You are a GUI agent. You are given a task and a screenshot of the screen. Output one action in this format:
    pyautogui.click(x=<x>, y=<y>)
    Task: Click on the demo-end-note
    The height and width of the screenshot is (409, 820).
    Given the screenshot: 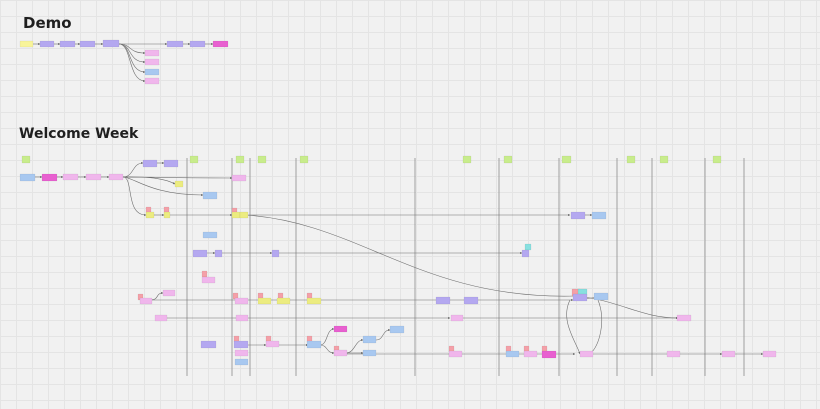 What is the action you would take?
    pyautogui.click(x=220, y=44)
    